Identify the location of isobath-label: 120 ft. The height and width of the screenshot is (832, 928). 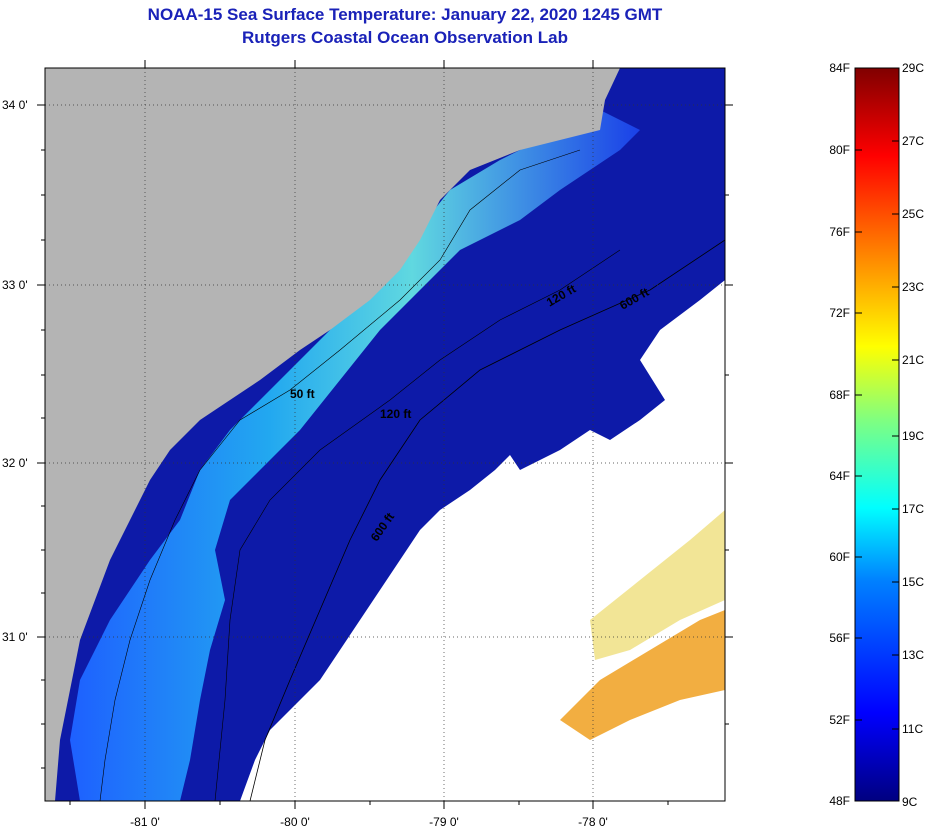
(395, 414).